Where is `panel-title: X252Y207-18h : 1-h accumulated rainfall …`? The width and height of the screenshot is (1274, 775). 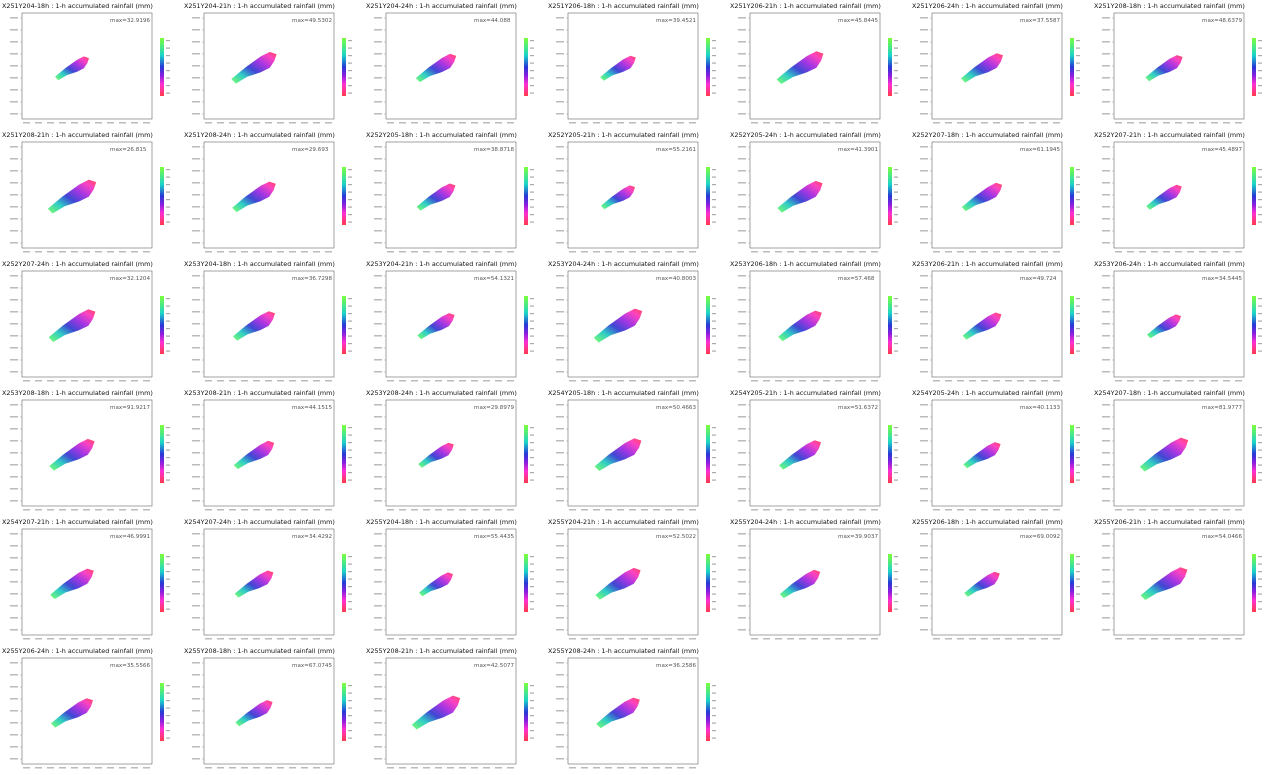
panel-title: X252Y207-18h : 1-h accumulated rainfall … is located at coordinates (987, 135).